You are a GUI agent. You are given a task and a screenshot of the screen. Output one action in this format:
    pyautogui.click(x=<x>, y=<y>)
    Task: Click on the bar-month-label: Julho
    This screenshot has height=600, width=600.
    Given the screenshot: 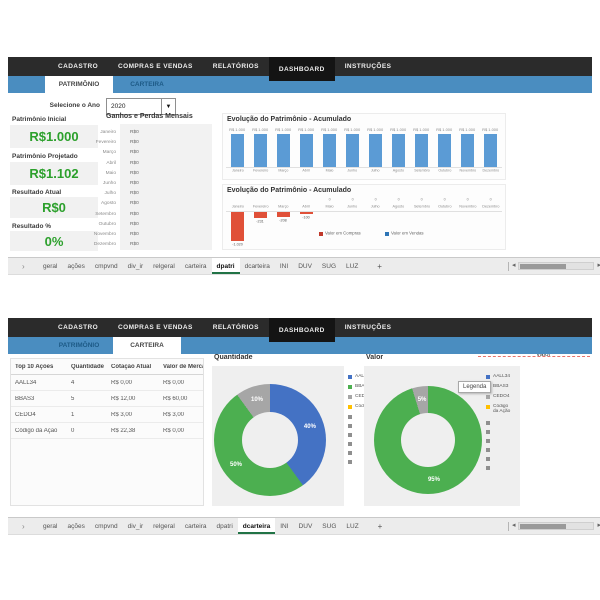 What is the action you would take?
    pyautogui.click(x=375, y=207)
    